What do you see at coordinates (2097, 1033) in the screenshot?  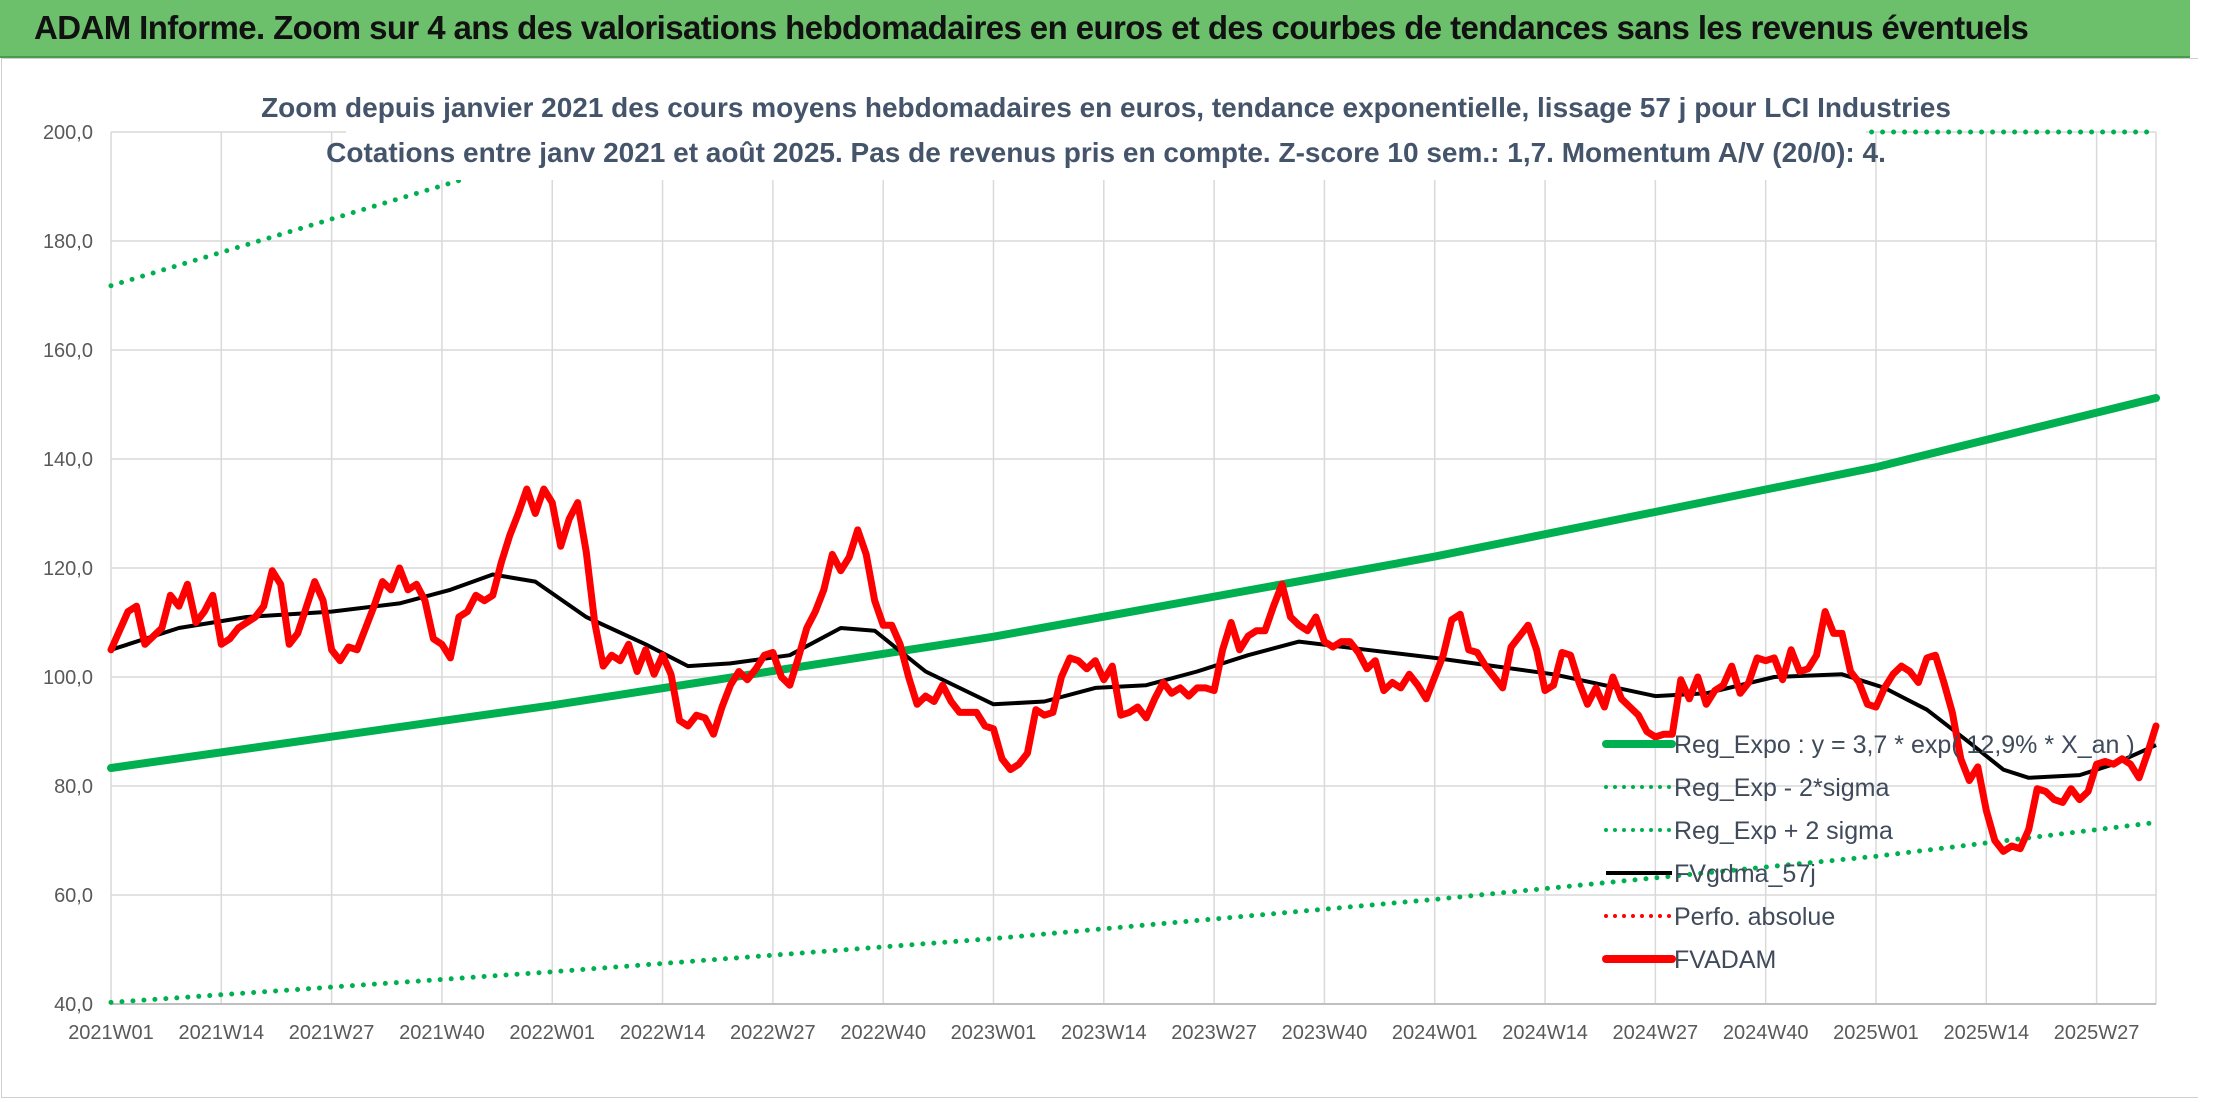 I see `x-tick-label: 2025W27` at bounding box center [2097, 1033].